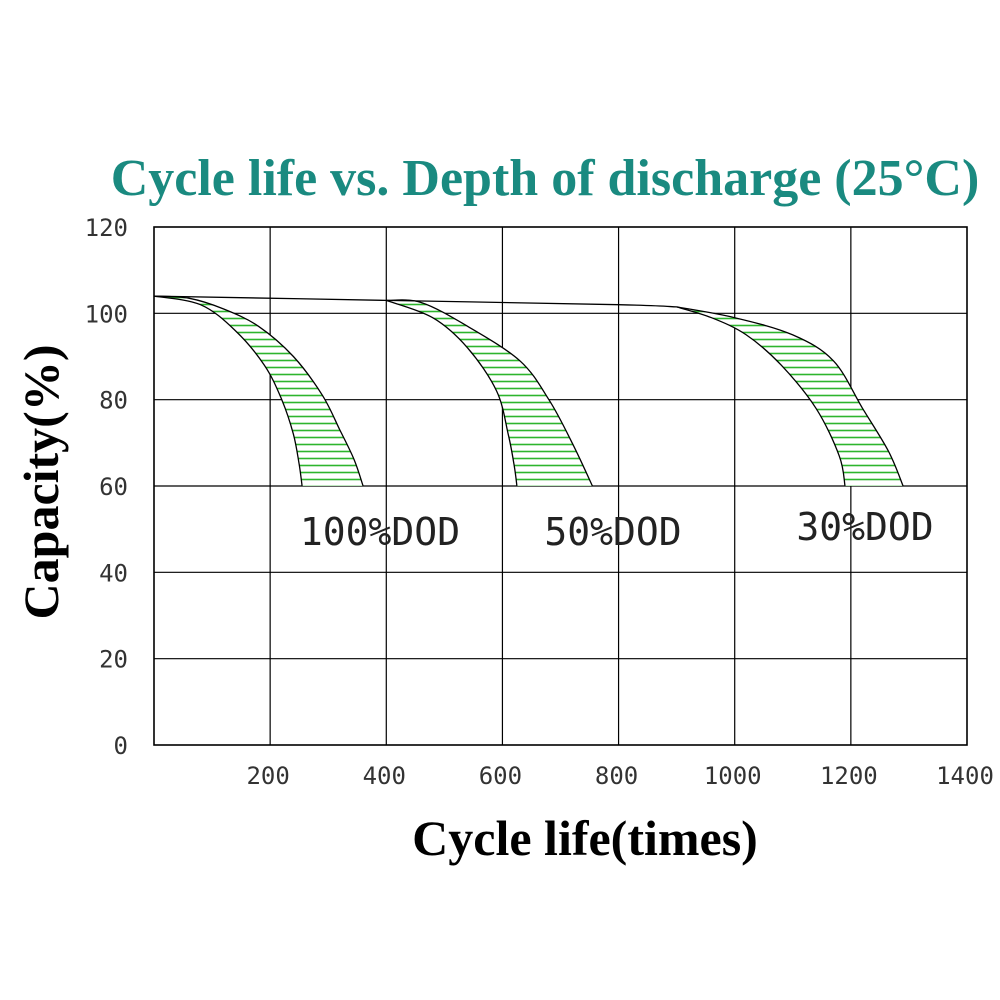 The height and width of the screenshot is (1000, 1000). I want to click on x-tick-label: 400, so click(384, 776).